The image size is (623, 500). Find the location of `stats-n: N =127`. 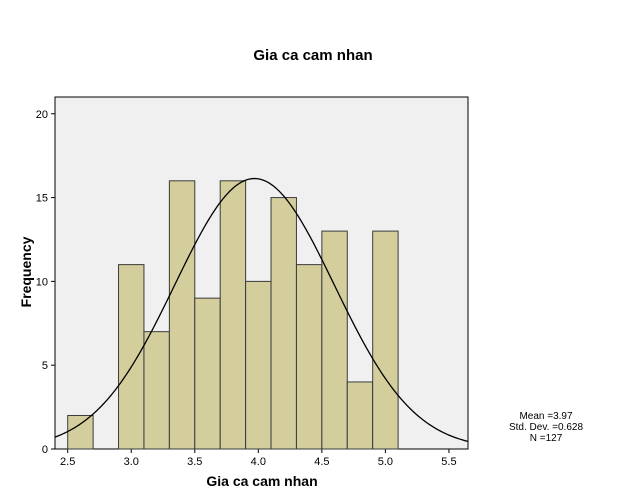

stats-n: N =127 is located at coordinates (546, 438).